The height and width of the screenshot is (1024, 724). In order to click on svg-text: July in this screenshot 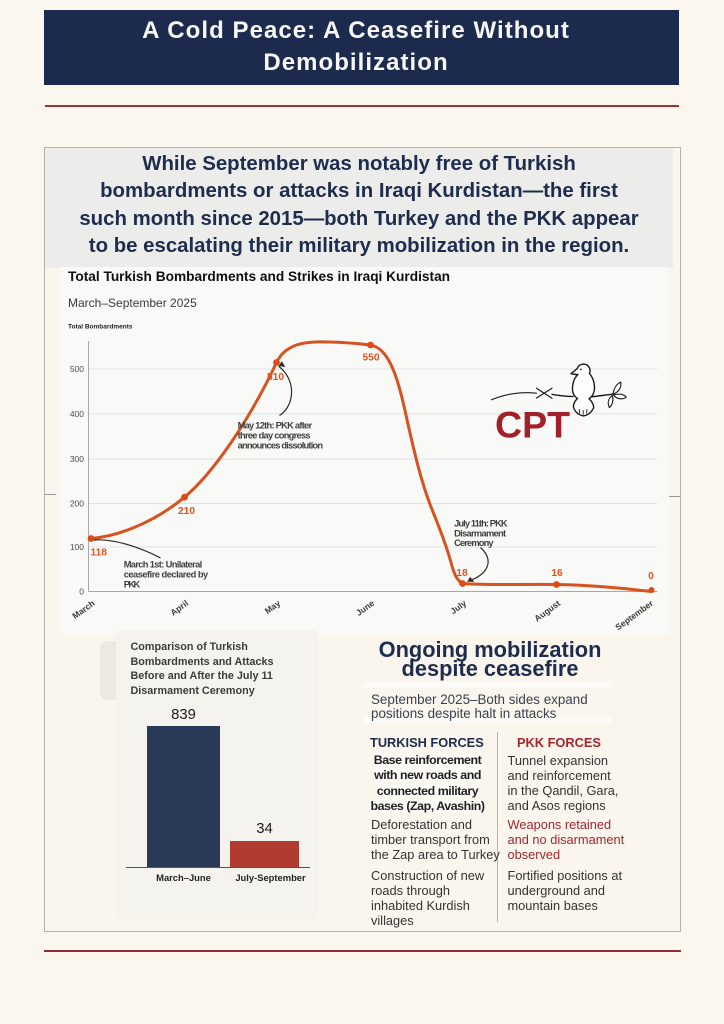, I will do `click(458, 607)`.